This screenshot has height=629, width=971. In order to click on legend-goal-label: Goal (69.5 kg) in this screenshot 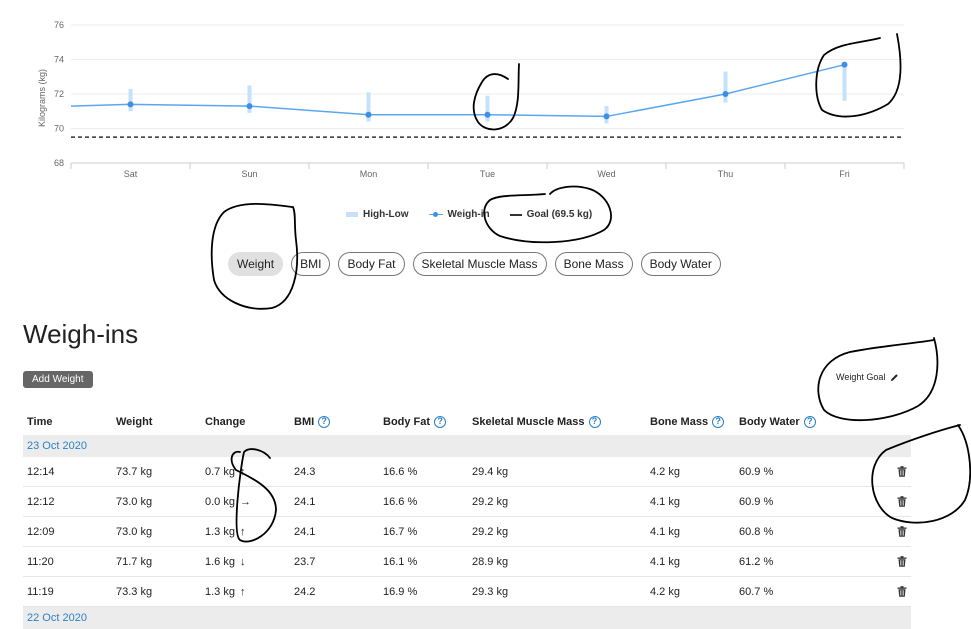, I will do `click(559, 214)`.